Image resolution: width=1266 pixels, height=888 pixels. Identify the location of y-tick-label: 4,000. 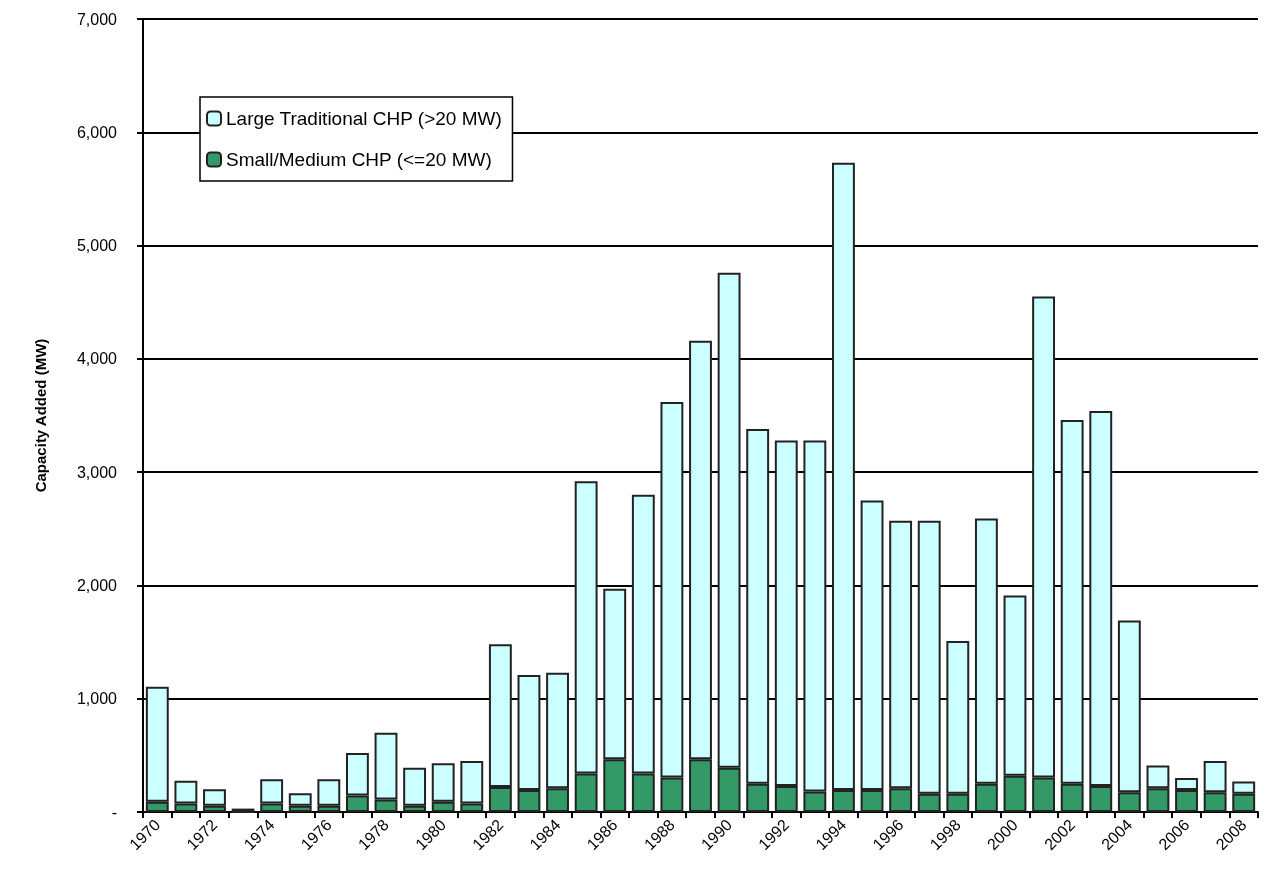
(97, 359).